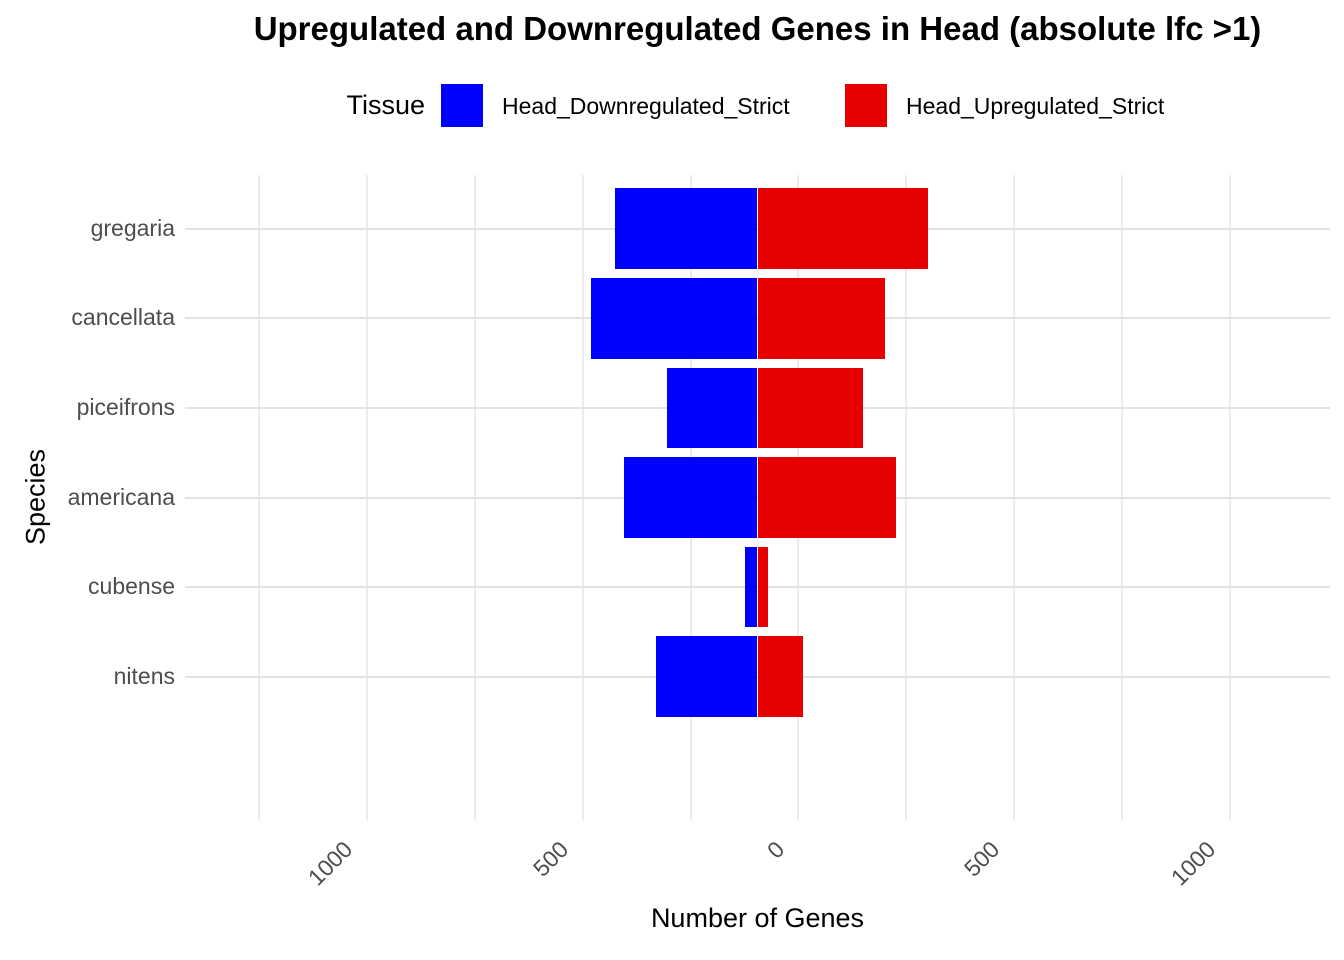  I want to click on y-tick-label-cancellata: cancellata, so click(123, 317).